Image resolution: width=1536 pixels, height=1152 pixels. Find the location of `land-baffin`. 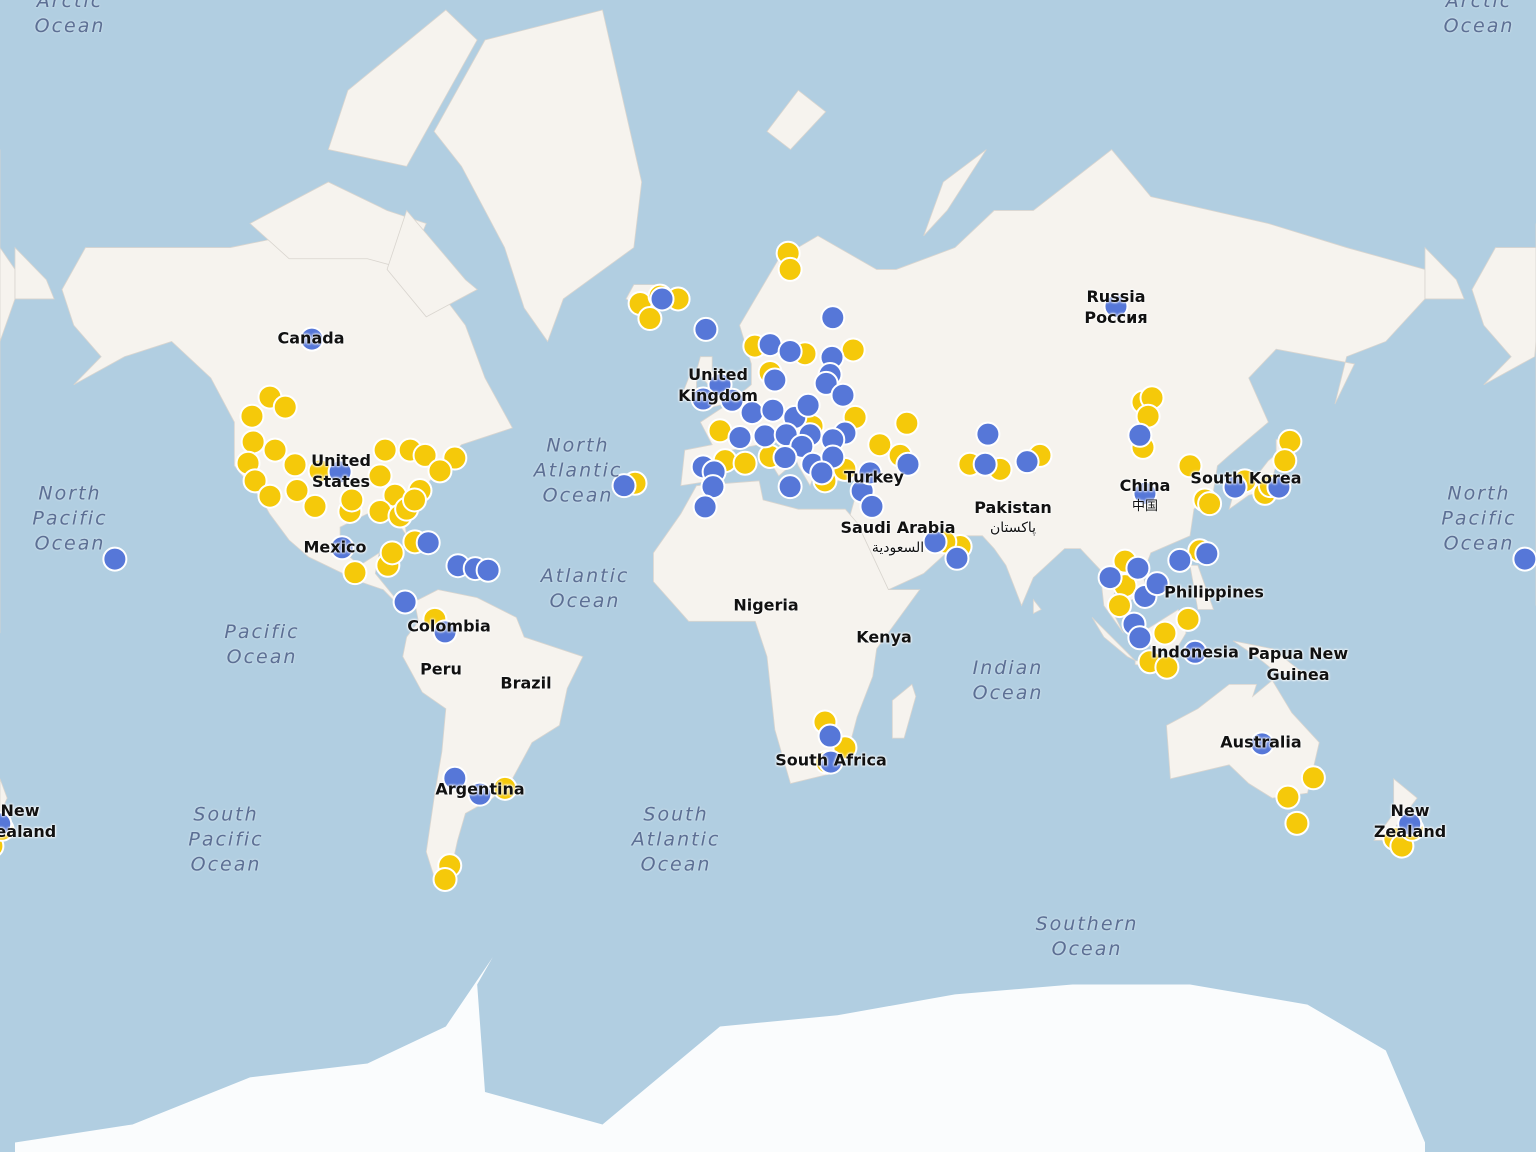

land-baffin is located at coordinates (432, 263).